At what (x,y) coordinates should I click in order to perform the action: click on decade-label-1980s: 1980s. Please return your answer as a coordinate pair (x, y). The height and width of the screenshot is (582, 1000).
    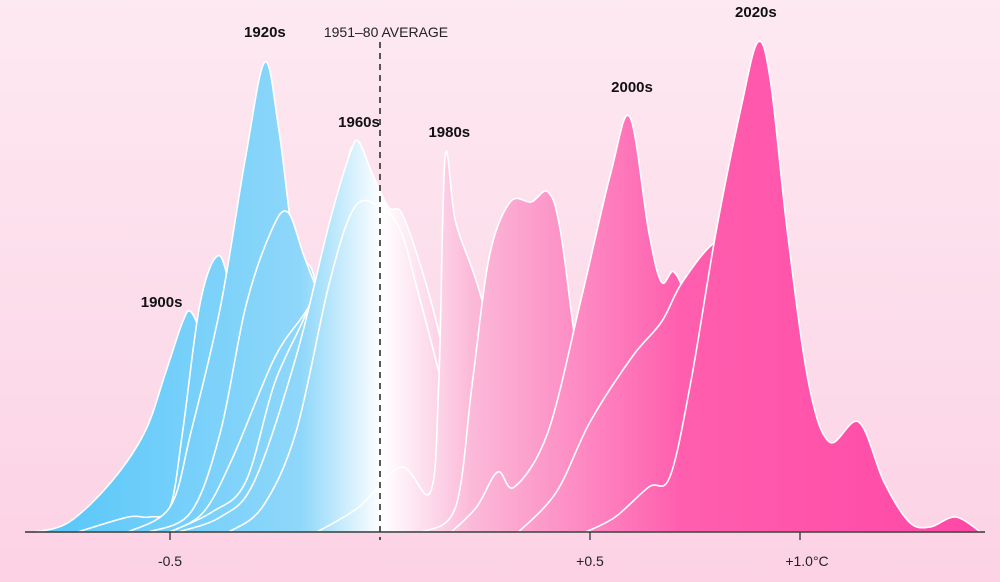
    Looking at the image, I should click on (449, 132).